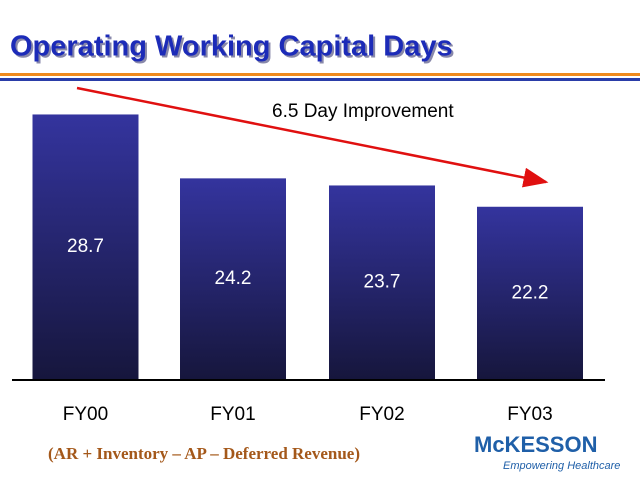 The width and height of the screenshot is (640, 480). I want to click on rule-orange, so click(320, 74).